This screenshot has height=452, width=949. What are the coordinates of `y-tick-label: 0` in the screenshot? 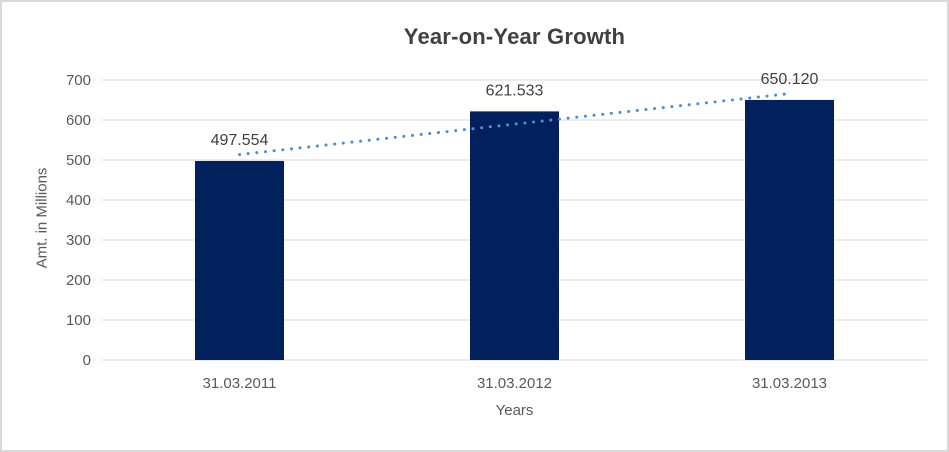 It's located at (87, 360).